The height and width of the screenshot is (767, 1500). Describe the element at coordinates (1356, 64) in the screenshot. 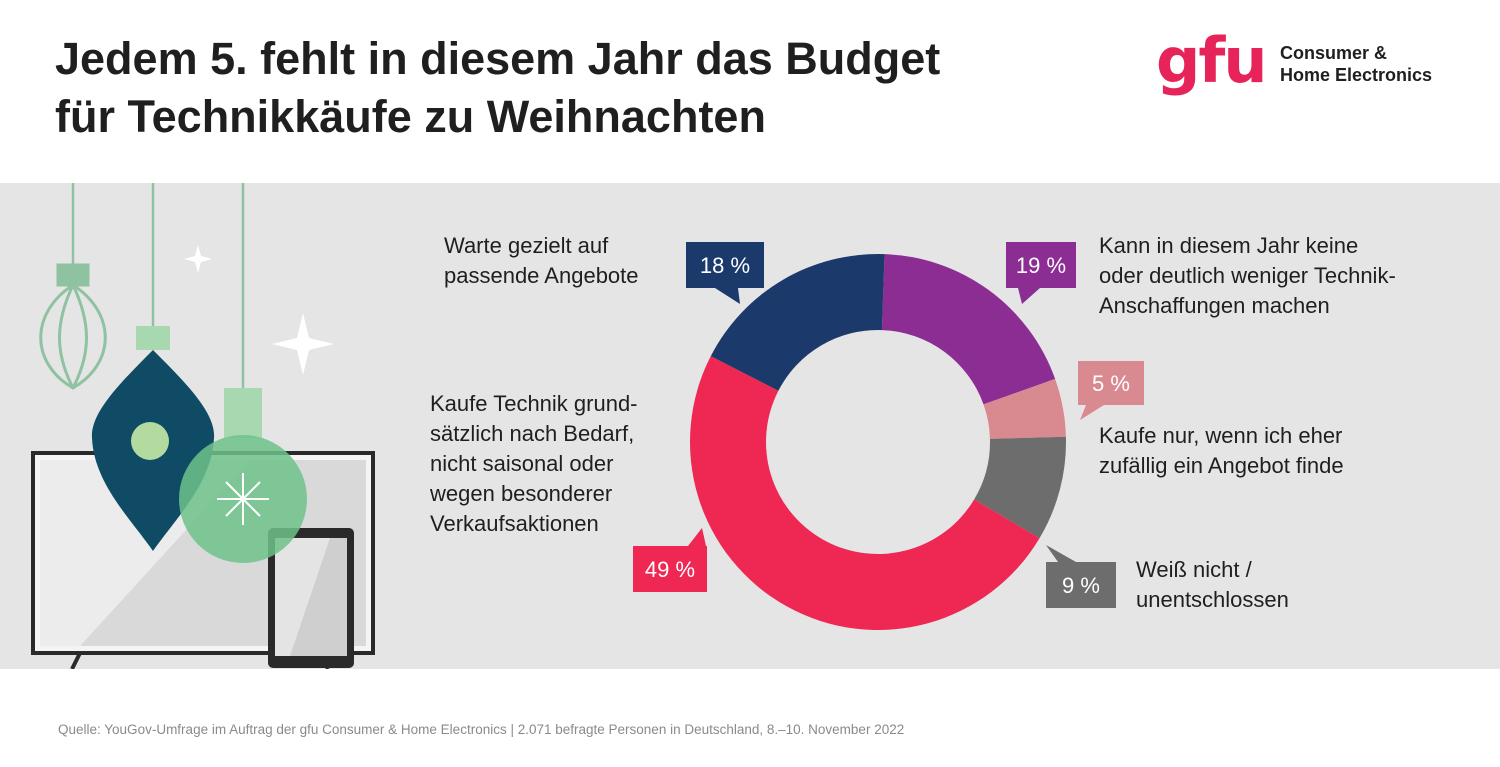

I see `logo-text: Consumer & Home Electronics` at that location.